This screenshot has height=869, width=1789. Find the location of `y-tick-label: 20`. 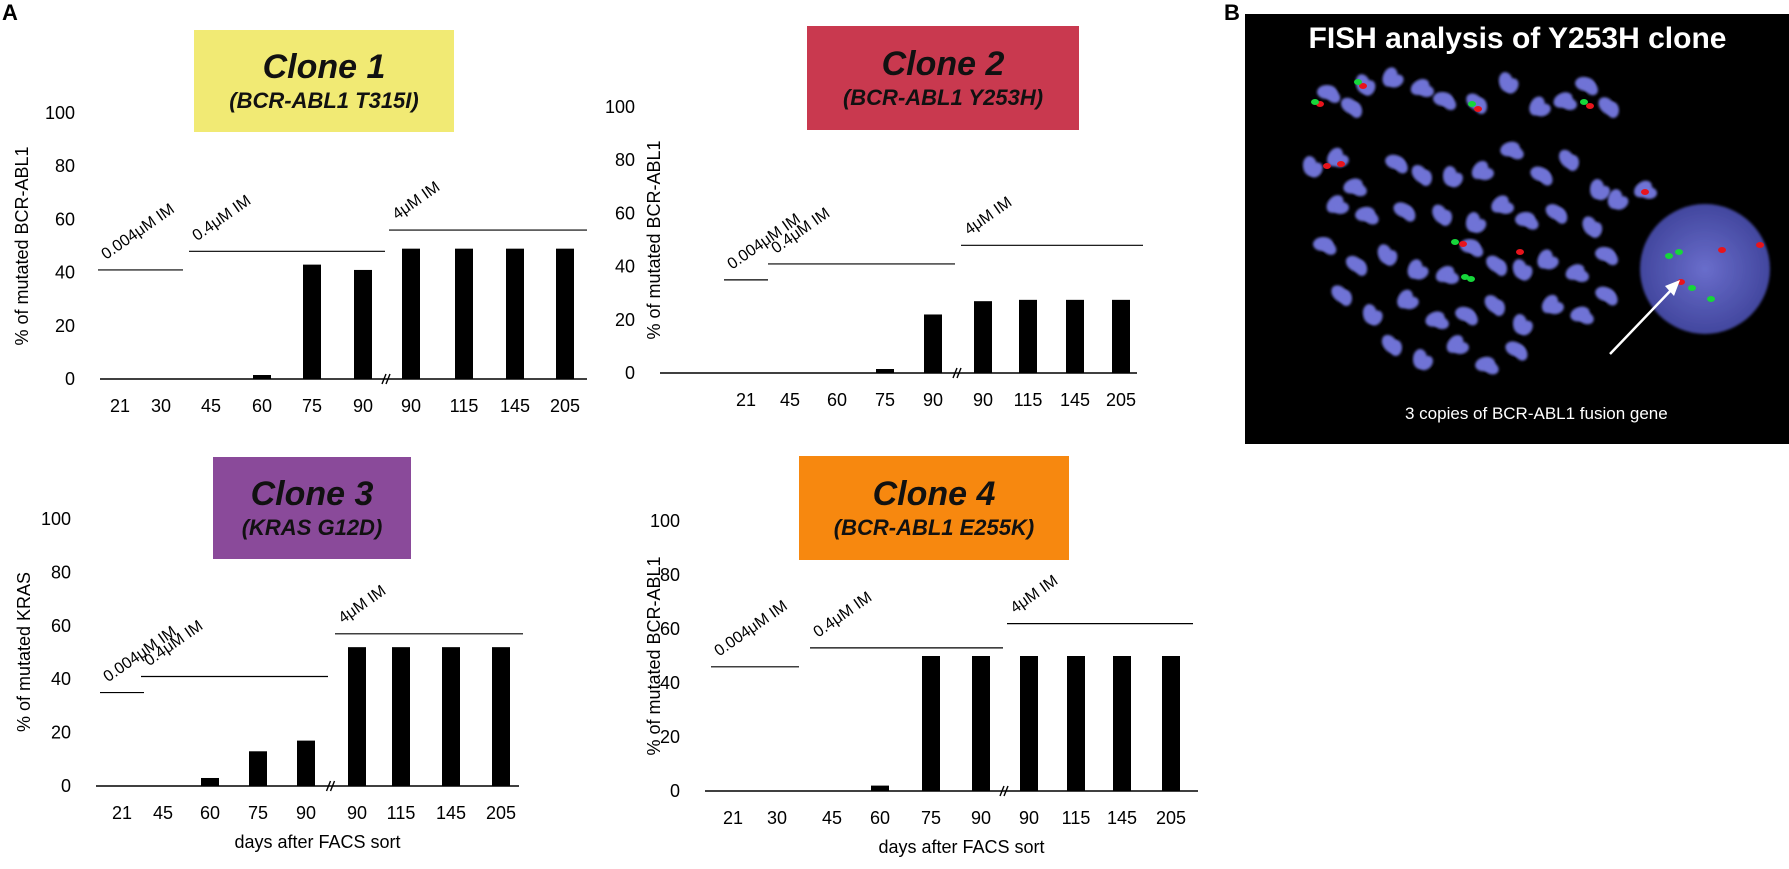

y-tick-label: 20 is located at coordinates (61, 733).